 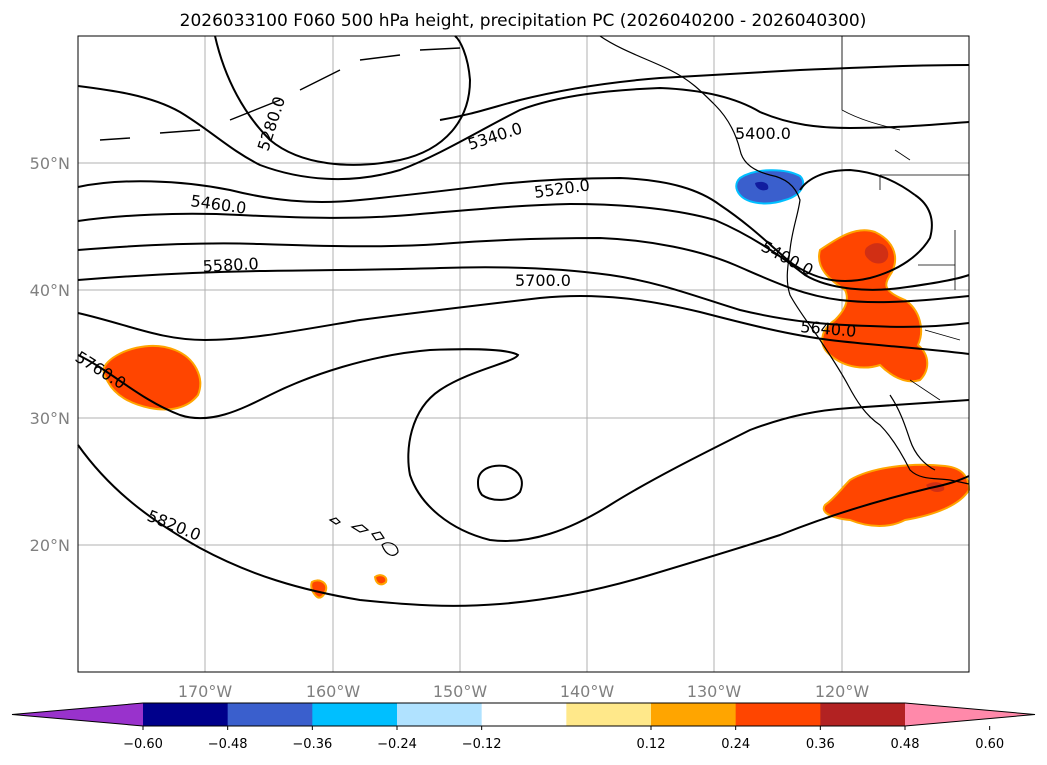 I want to click on precip-area-pacific-northwest-min, so click(x=762, y=186).